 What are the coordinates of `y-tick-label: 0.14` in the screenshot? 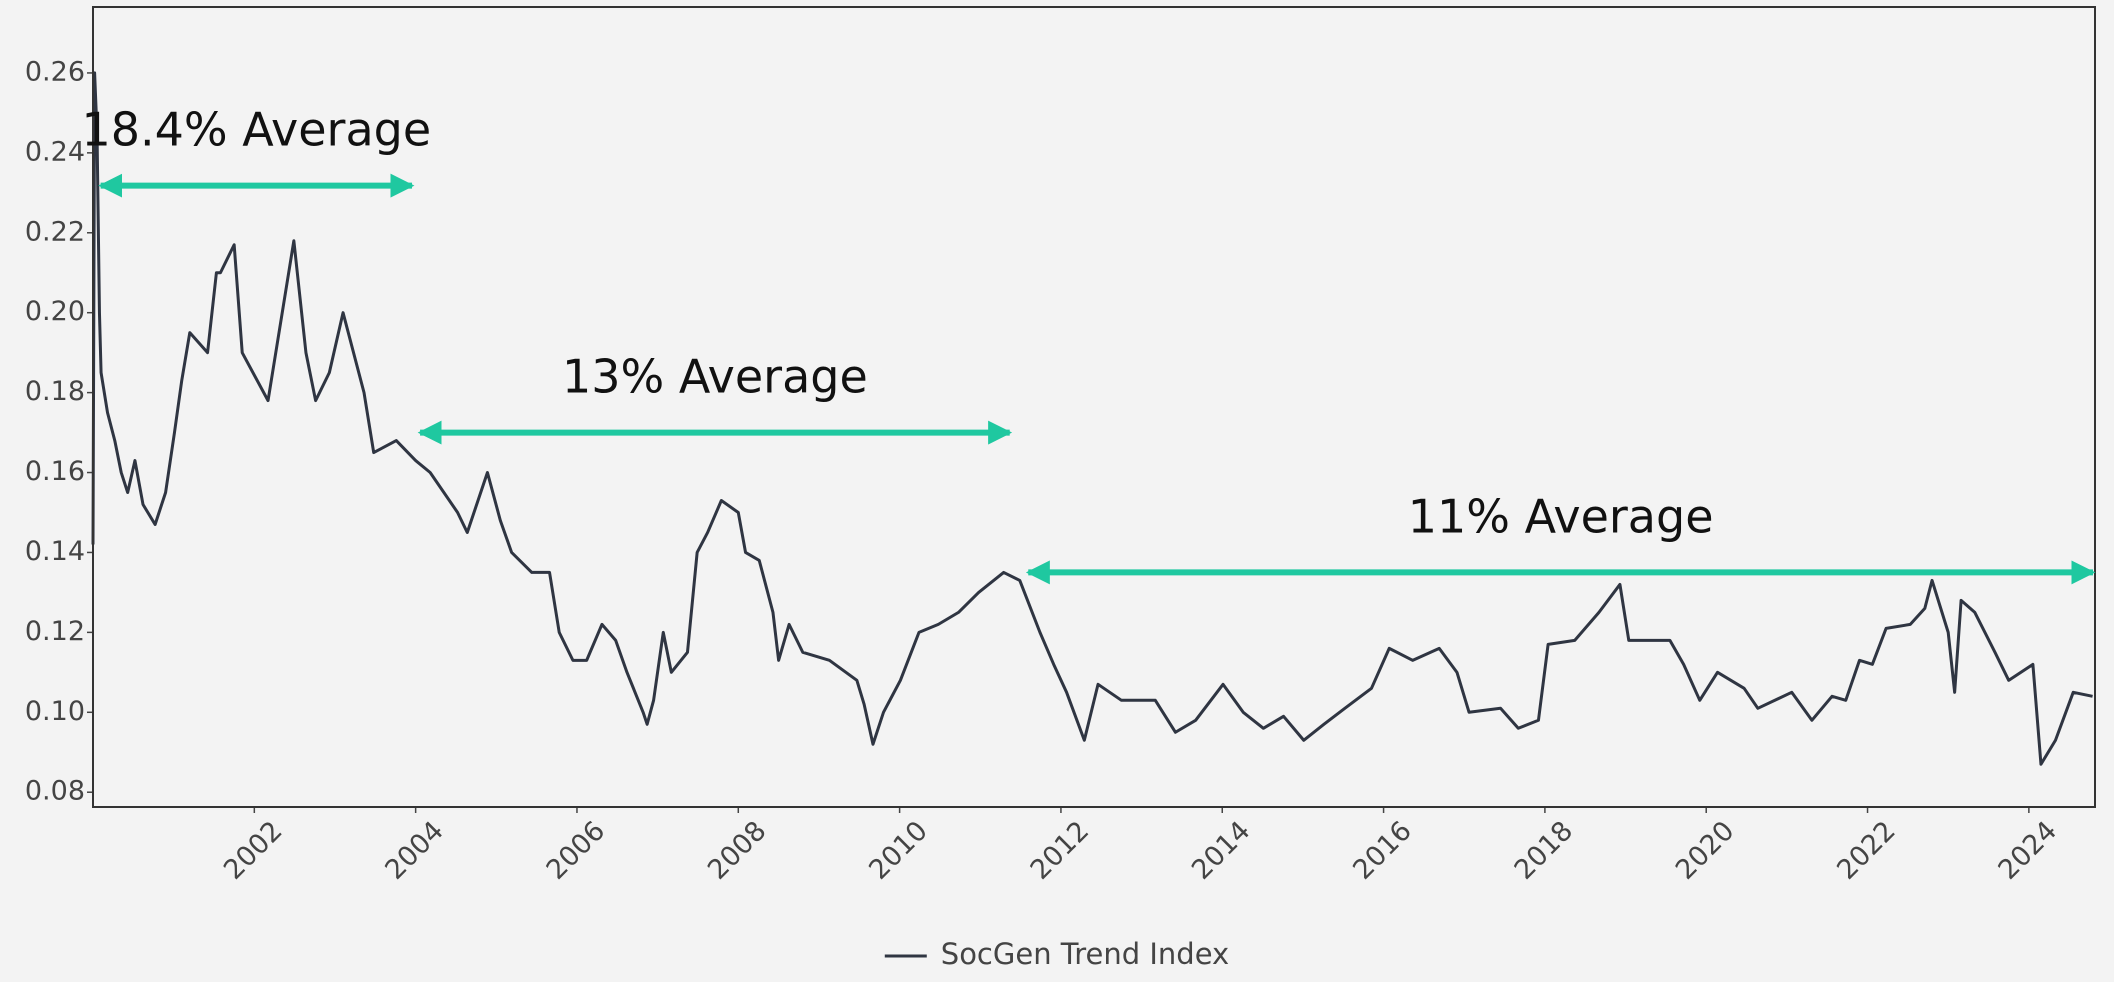 It's located at (55, 551).